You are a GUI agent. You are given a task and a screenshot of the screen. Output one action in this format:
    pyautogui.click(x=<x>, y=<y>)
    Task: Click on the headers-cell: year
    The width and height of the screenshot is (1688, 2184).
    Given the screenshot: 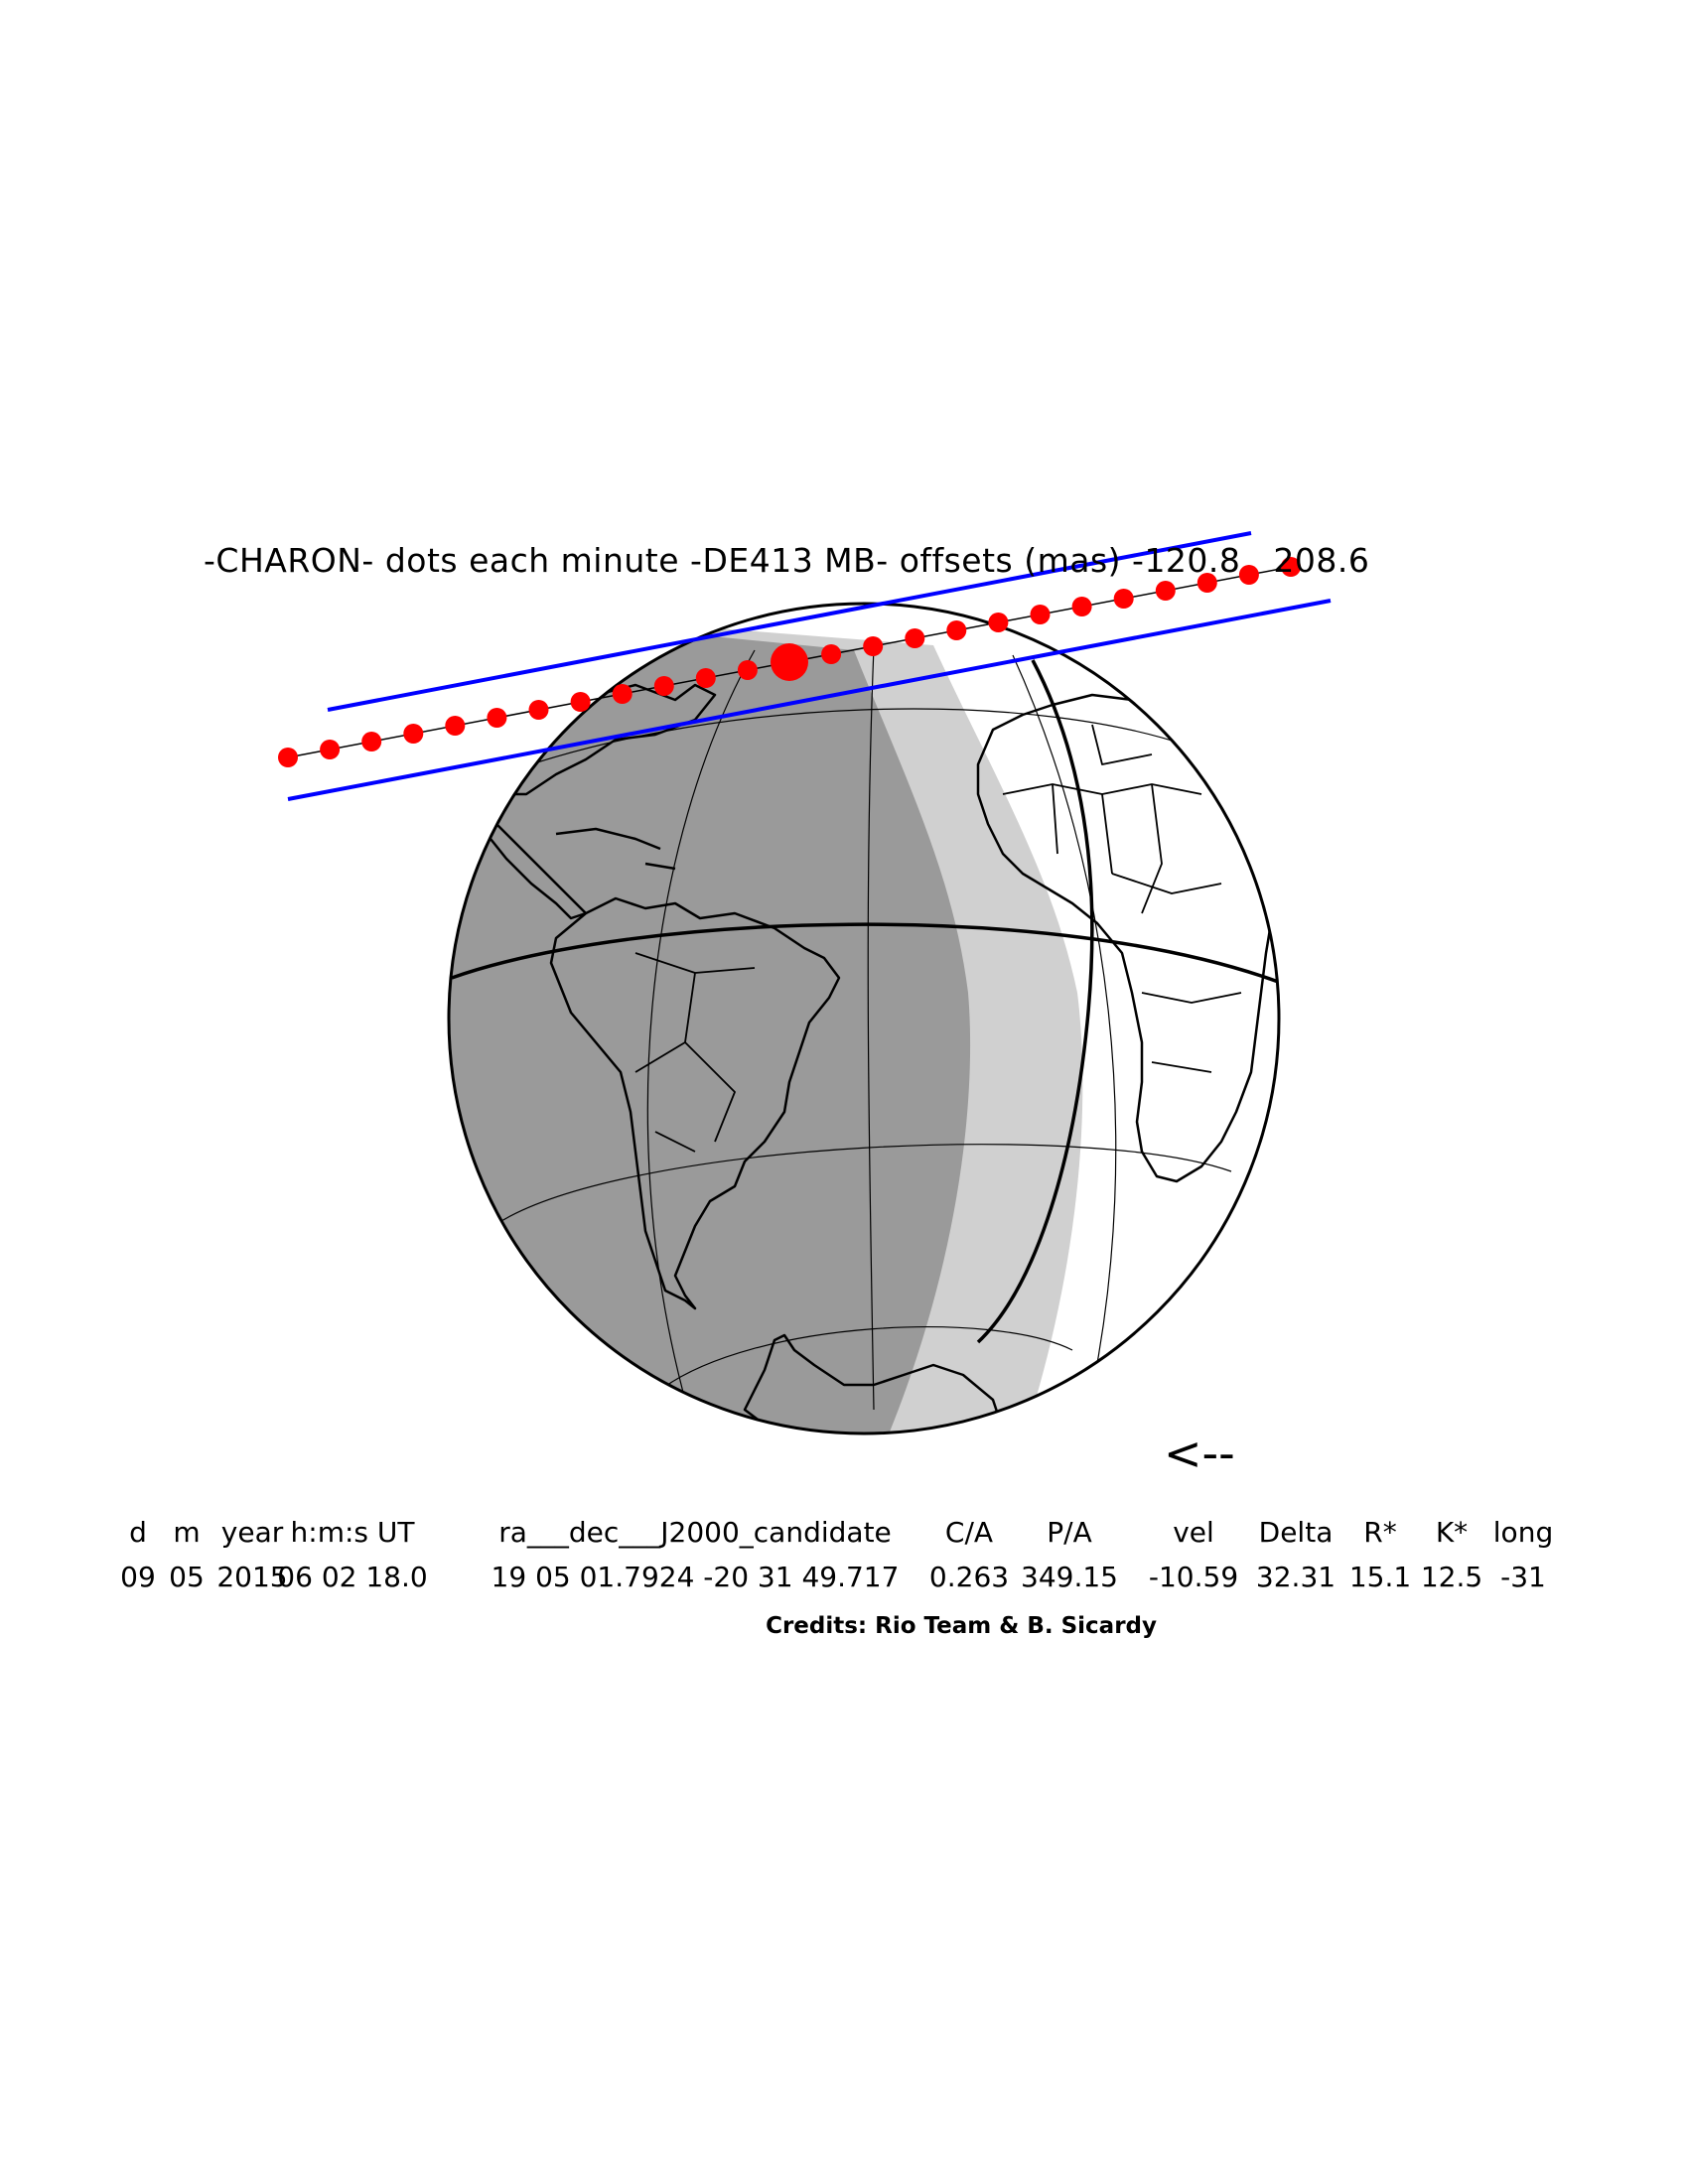 What is the action you would take?
    pyautogui.click(x=252, y=1532)
    